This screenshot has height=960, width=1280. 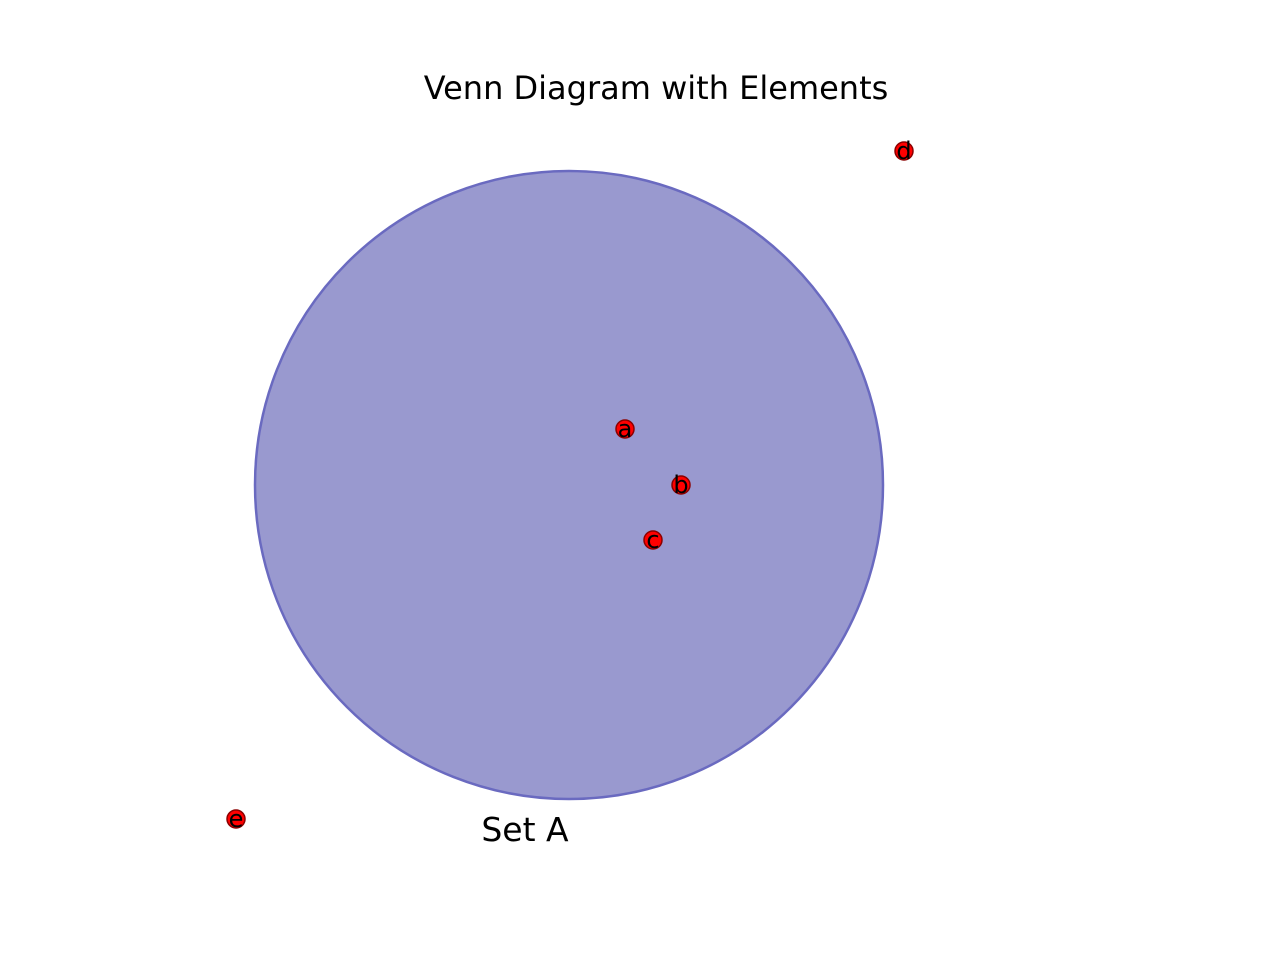 I want to click on element-d-label: d, so click(x=903, y=151).